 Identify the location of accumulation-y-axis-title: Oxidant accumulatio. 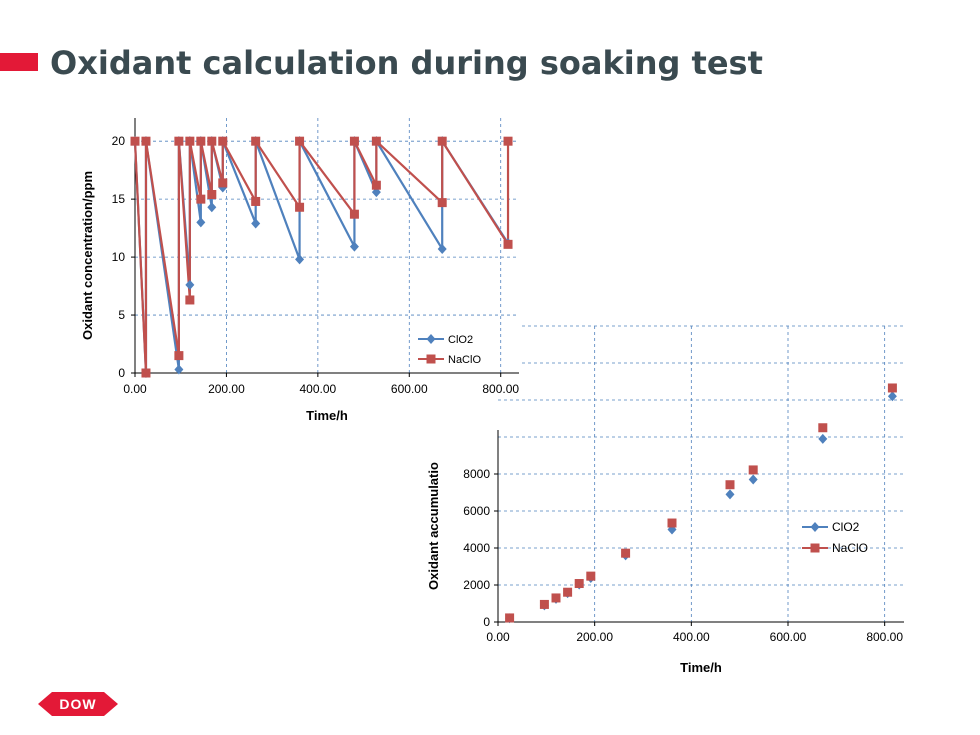
(433, 526).